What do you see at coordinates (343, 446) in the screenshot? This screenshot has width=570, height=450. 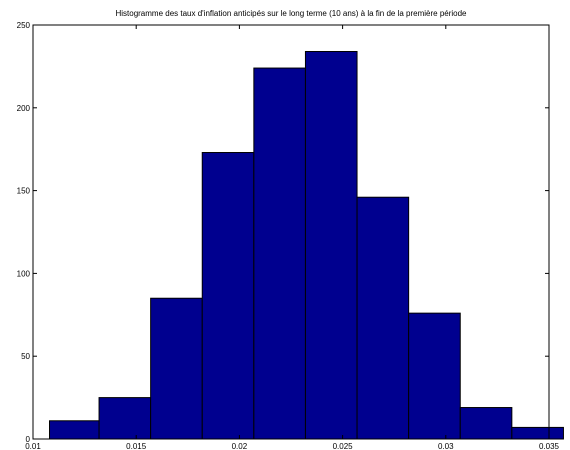 I see `x-tick-label: 0.025` at bounding box center [343, 446].